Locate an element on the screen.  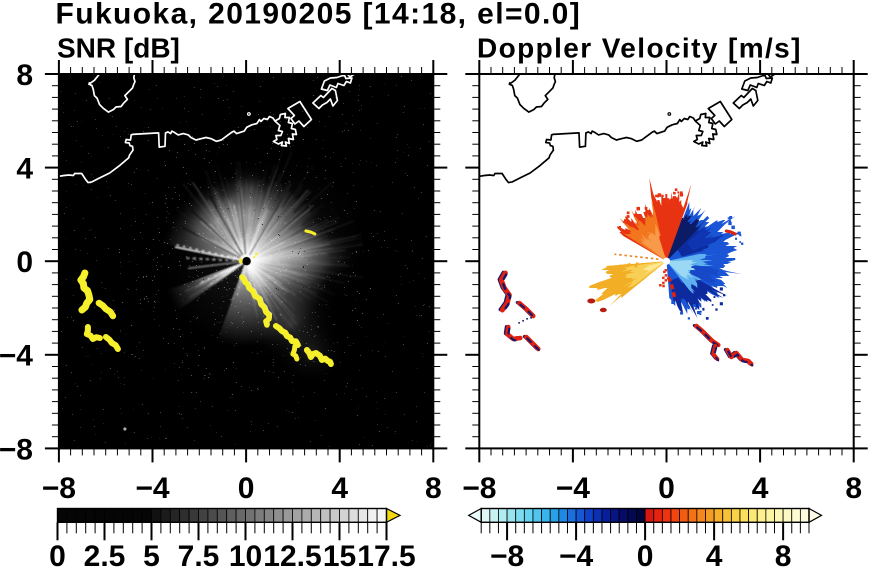
svg-text: 15 is located at coordinates (339, 555).